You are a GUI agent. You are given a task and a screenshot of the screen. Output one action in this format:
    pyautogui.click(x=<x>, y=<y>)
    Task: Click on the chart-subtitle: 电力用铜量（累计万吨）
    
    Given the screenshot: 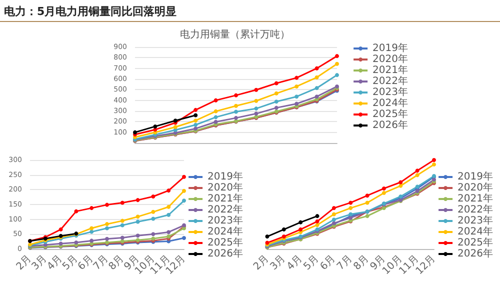 What is the action you would take?
    pyautogui.click(x=235, y=34)
    